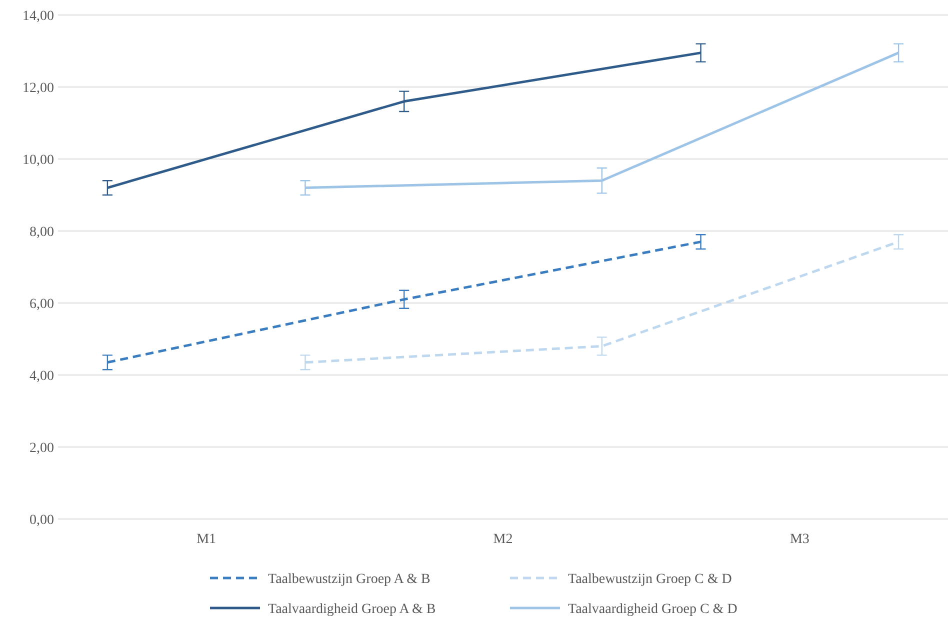  I want to click on legend-label: Taalbewustzijn Groep C & D, so click(650, 579).